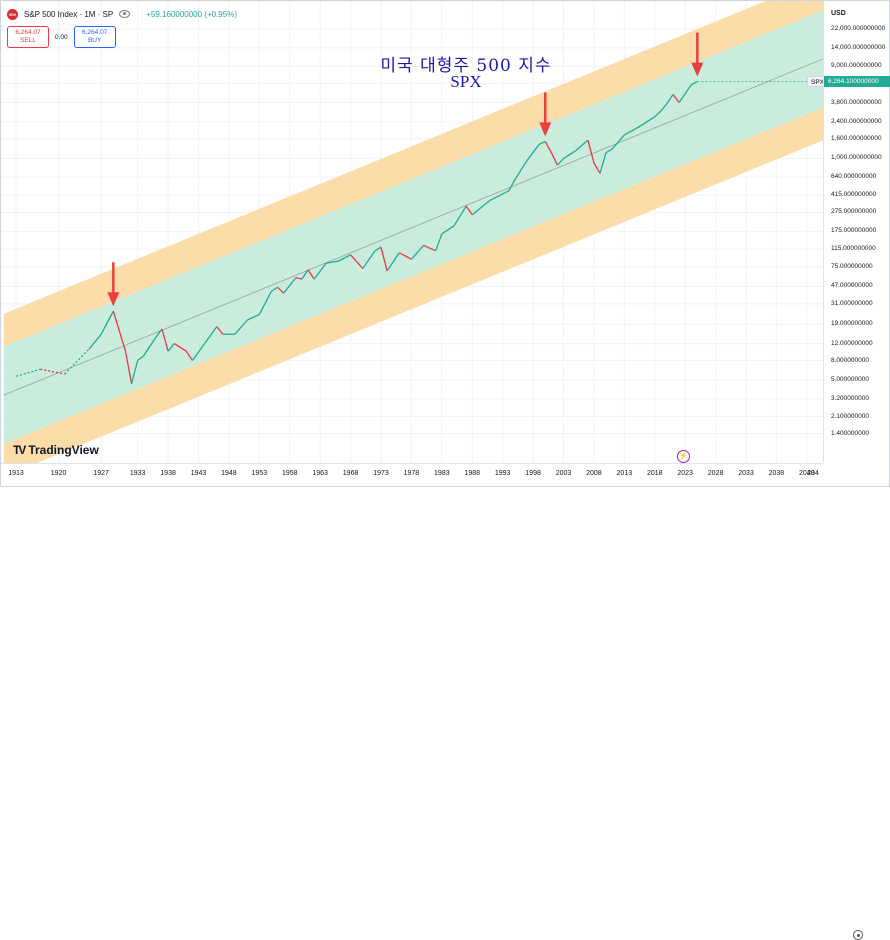  I want to click on chart-title: S&P 500 Index · 1M · SP, so click(69, 14).